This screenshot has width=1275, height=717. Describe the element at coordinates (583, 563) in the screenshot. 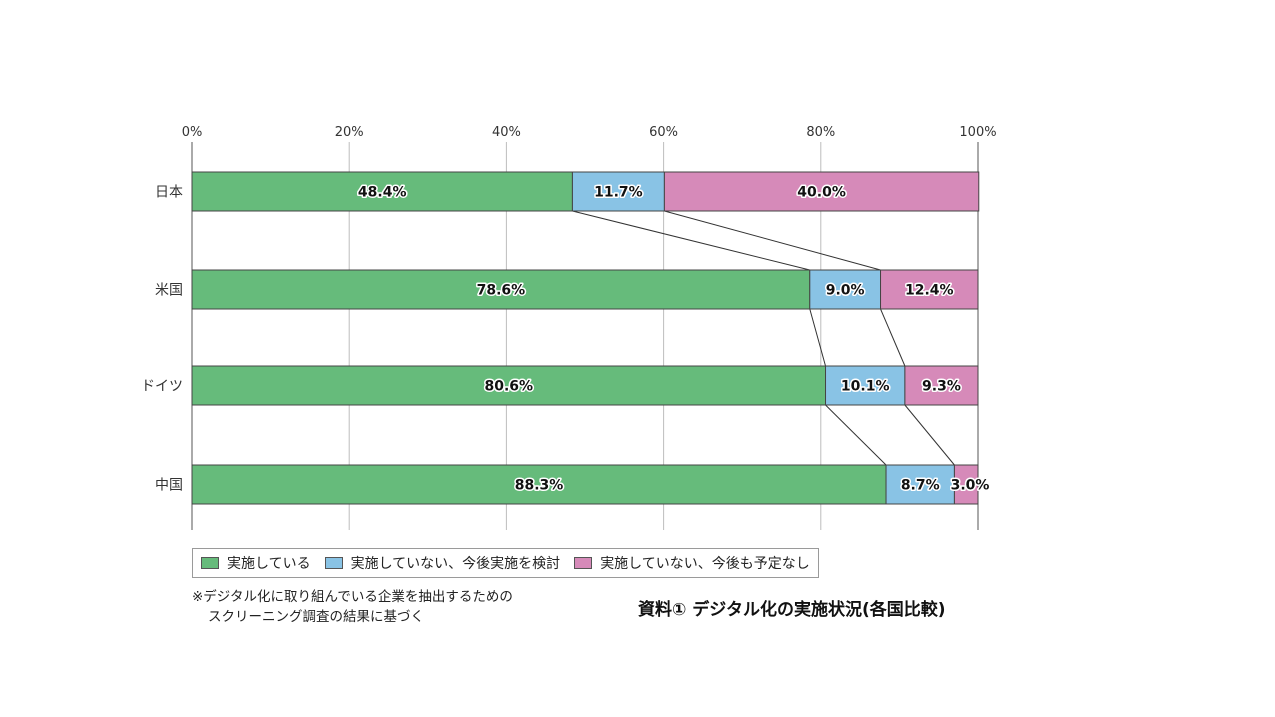

I see `legend-swatch-no-plan` at that location.